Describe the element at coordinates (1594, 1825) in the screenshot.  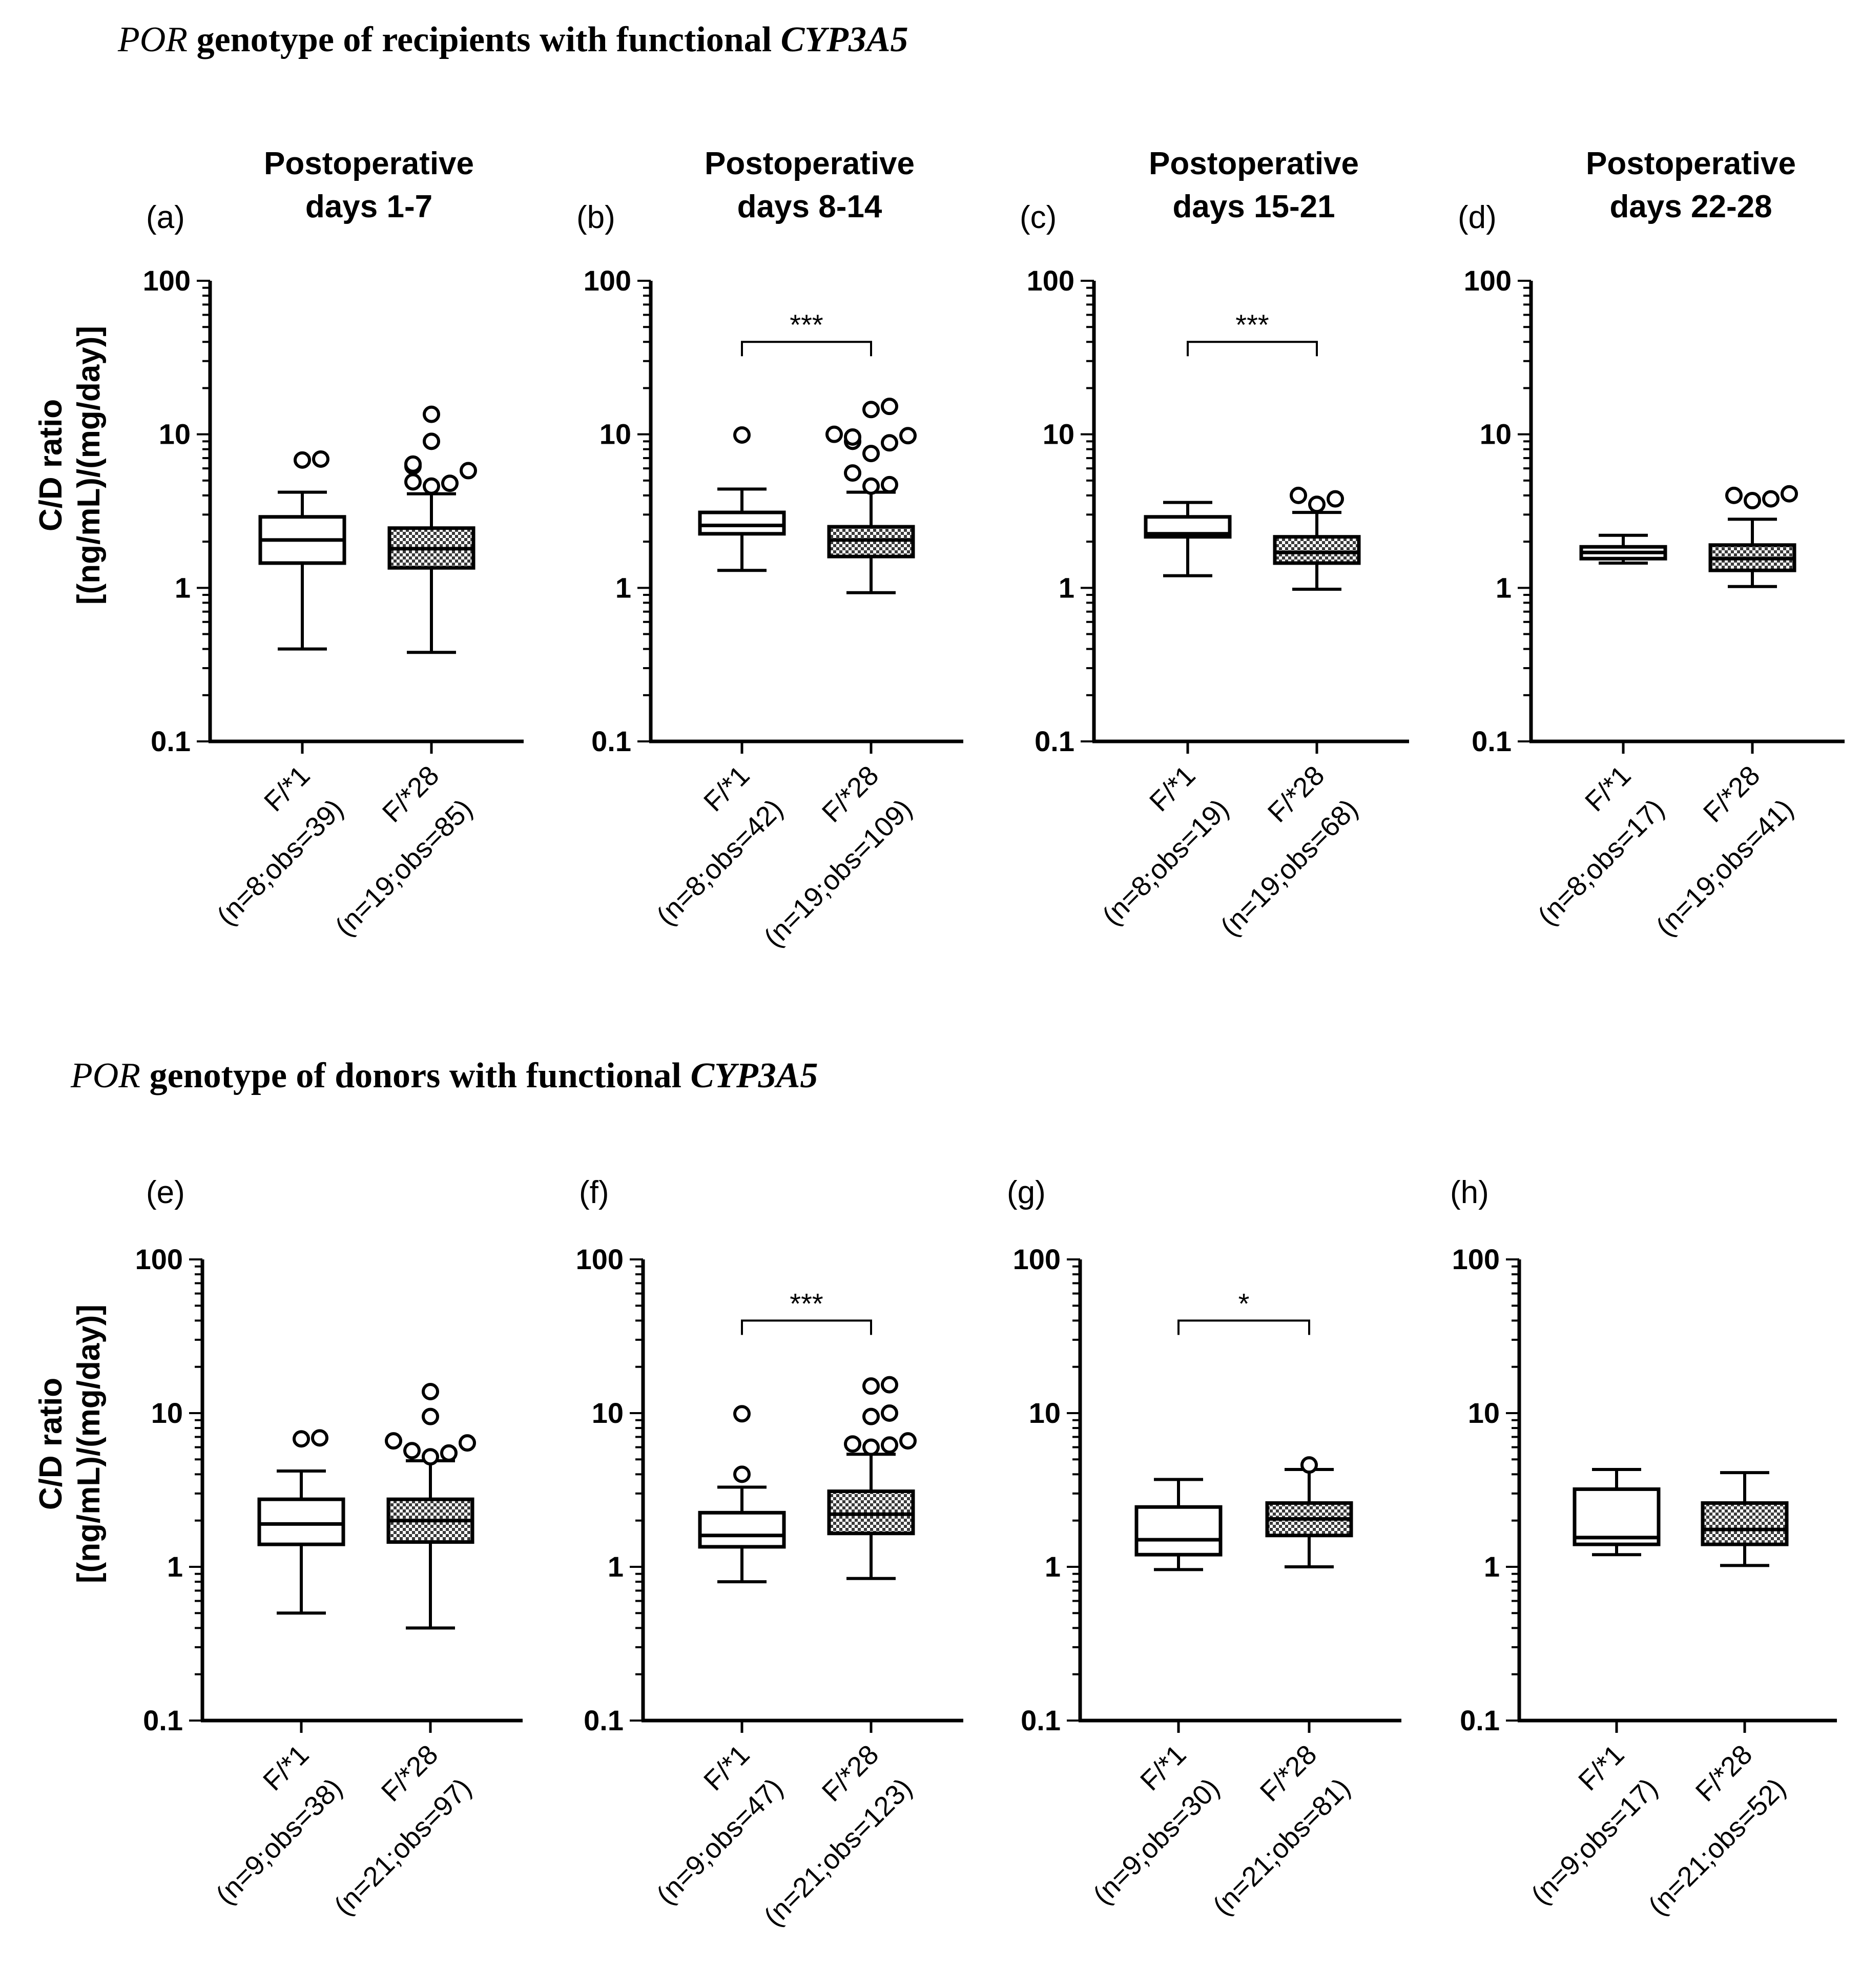
I see `category-label: F/*1(n=9;obs=17)` at that location.